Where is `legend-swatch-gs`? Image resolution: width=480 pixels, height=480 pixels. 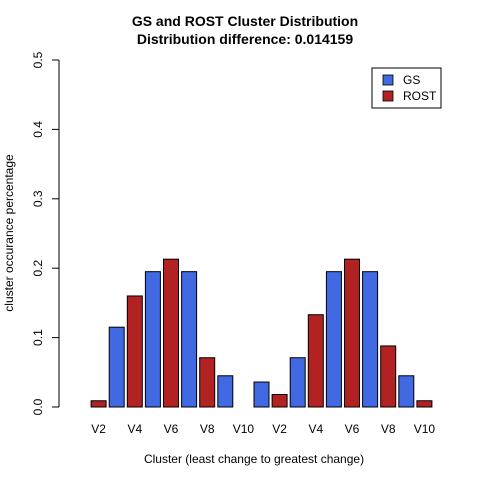
legend-swatch-gs is located at coordinates (388, 80).